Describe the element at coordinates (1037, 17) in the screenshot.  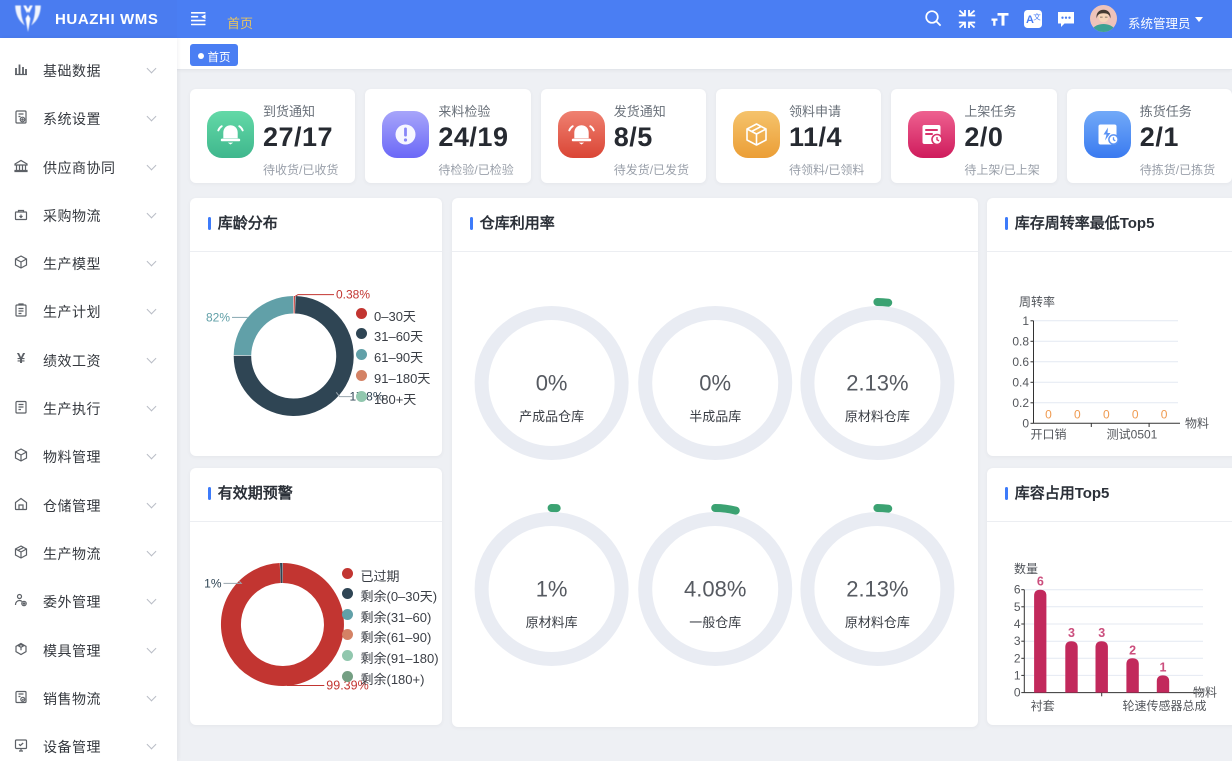
I see `svg-text: 文` at that location.